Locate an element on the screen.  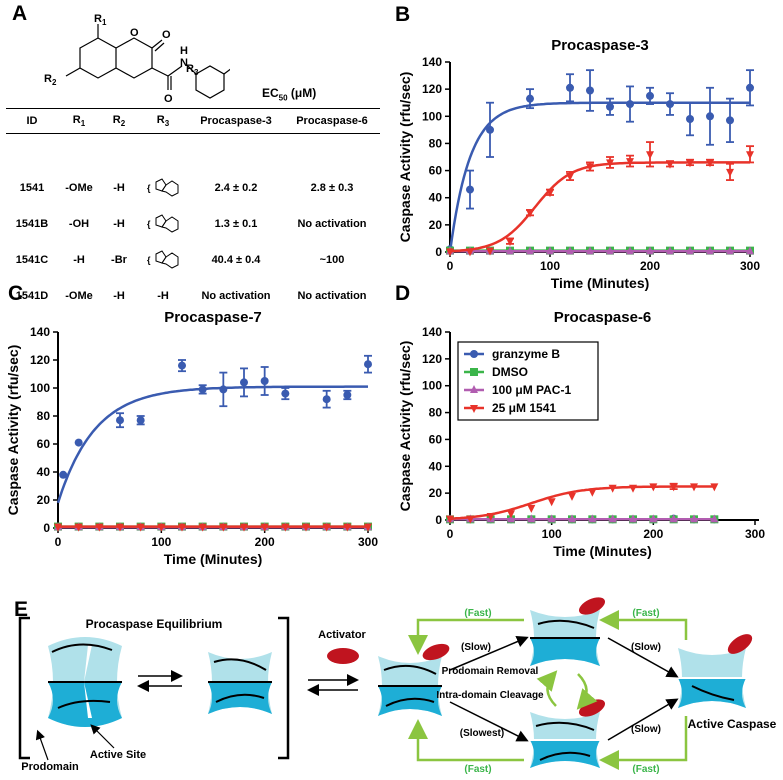
cell-id: 1541B is located at coordinates (32, 224).